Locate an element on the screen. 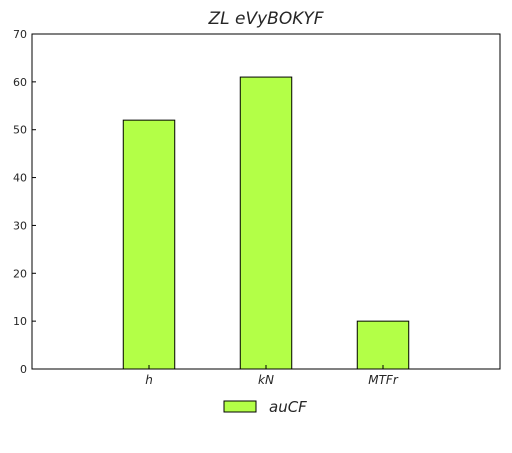  chart-title: ZL eVyBOKYF is located at coordinates (265, 19).